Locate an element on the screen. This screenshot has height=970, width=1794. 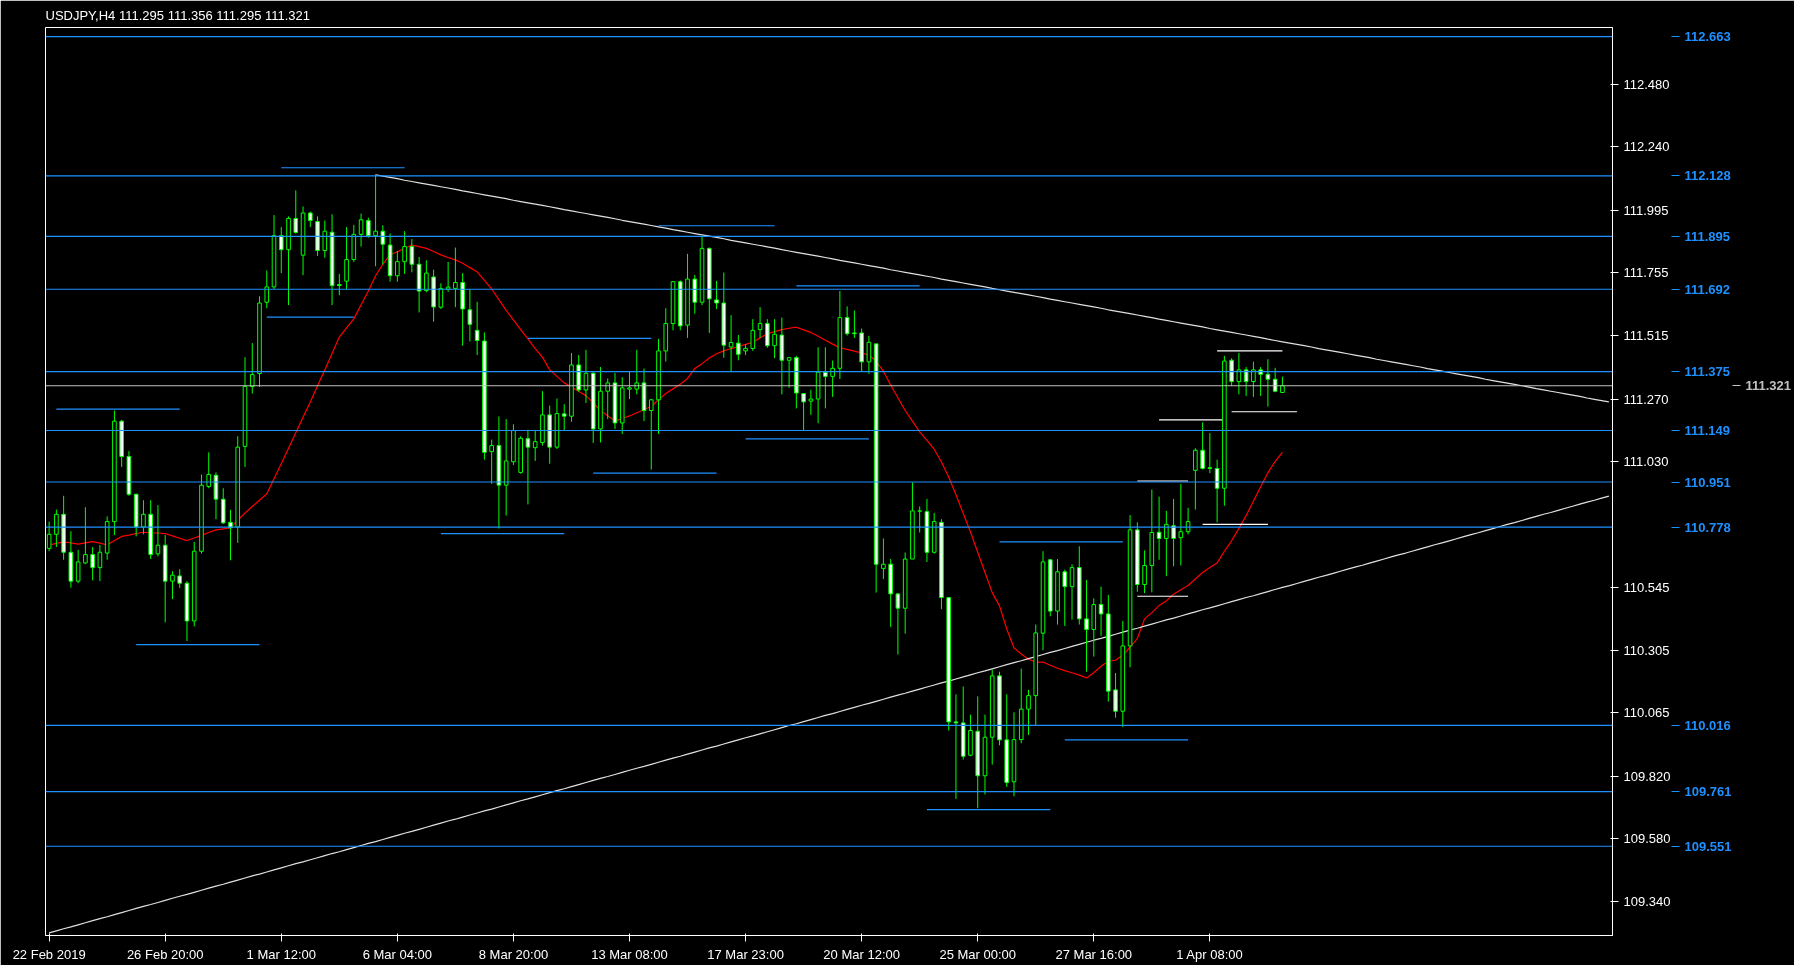
chart-title: USDJPY,H4 111.295 111.356 111.295 111.321 is located at coordinates (178, 15).